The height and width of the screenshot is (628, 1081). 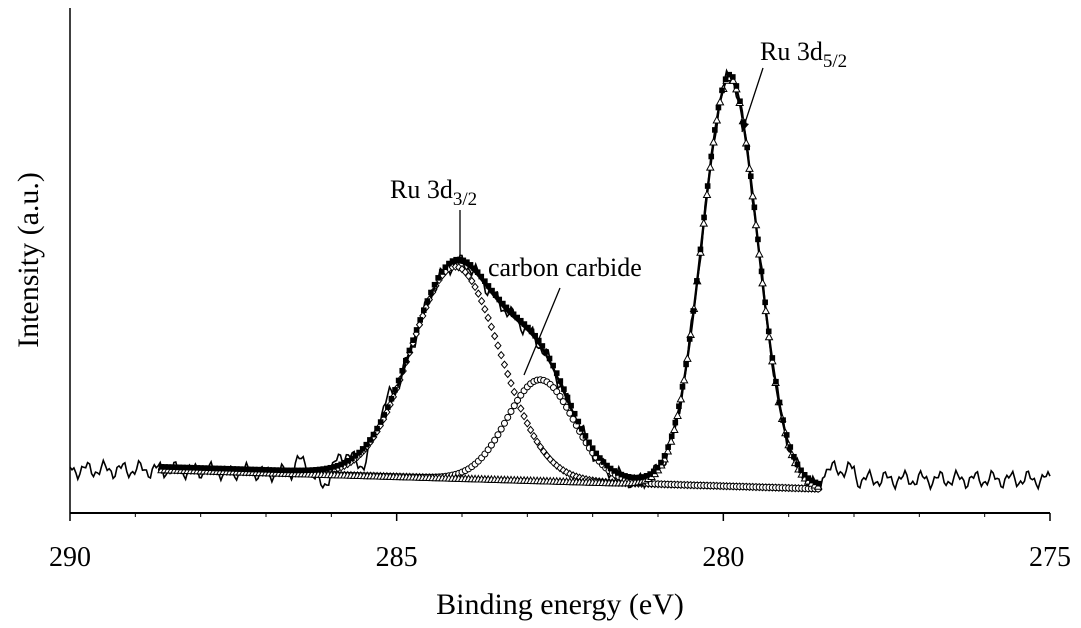 I want to click on annotation-arrowhead, so click(x=744, y=126).